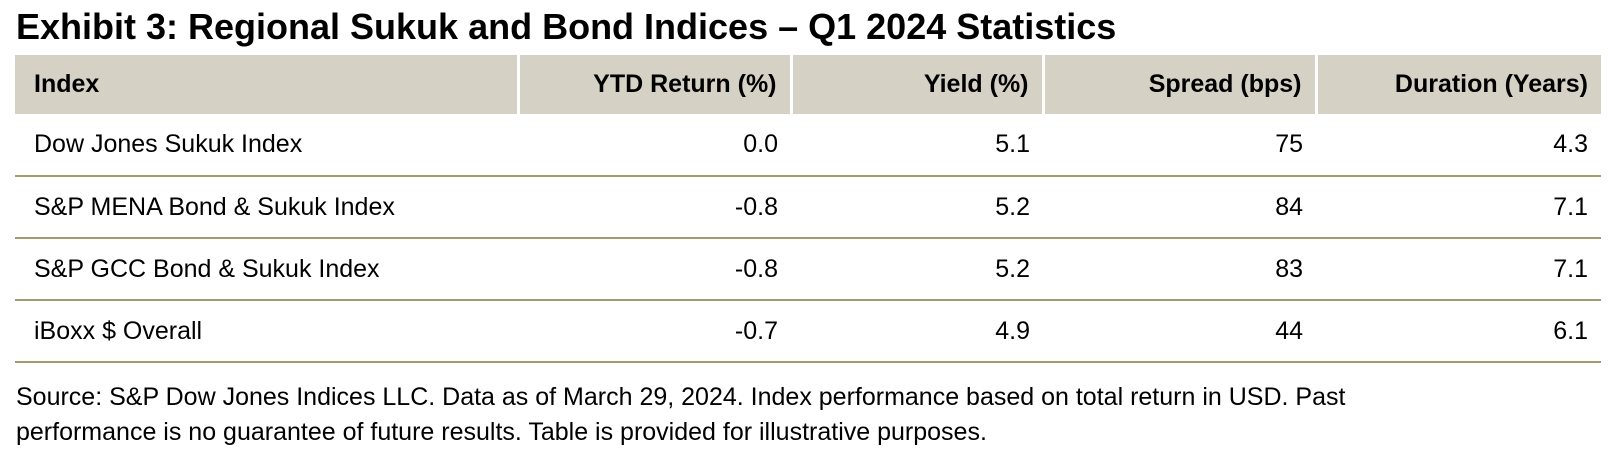 Image resolution: width=1611 pixels, height=462 pixels. What do you see at coordinates (1178, 84) in the screenshot?
I see `column-header-spread: Spread (bps)` at bounding box center [1178, 84].